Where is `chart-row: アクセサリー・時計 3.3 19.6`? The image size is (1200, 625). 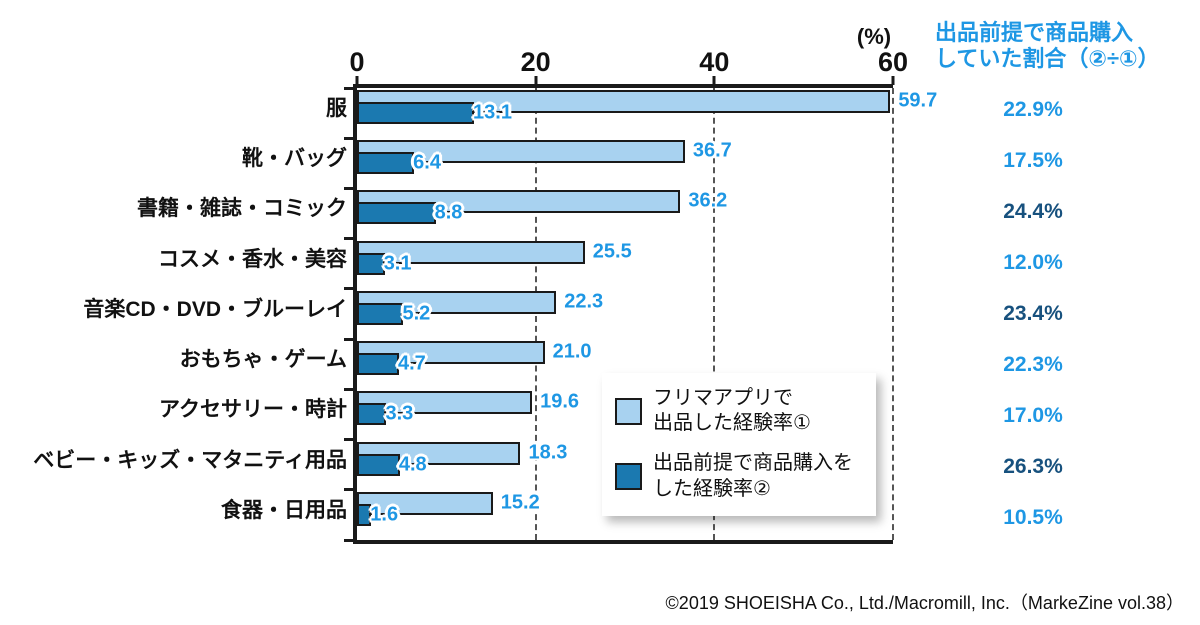
chart-row: アクセサリー・時計 3.3 19.6 is located at coordinates (526, 414).